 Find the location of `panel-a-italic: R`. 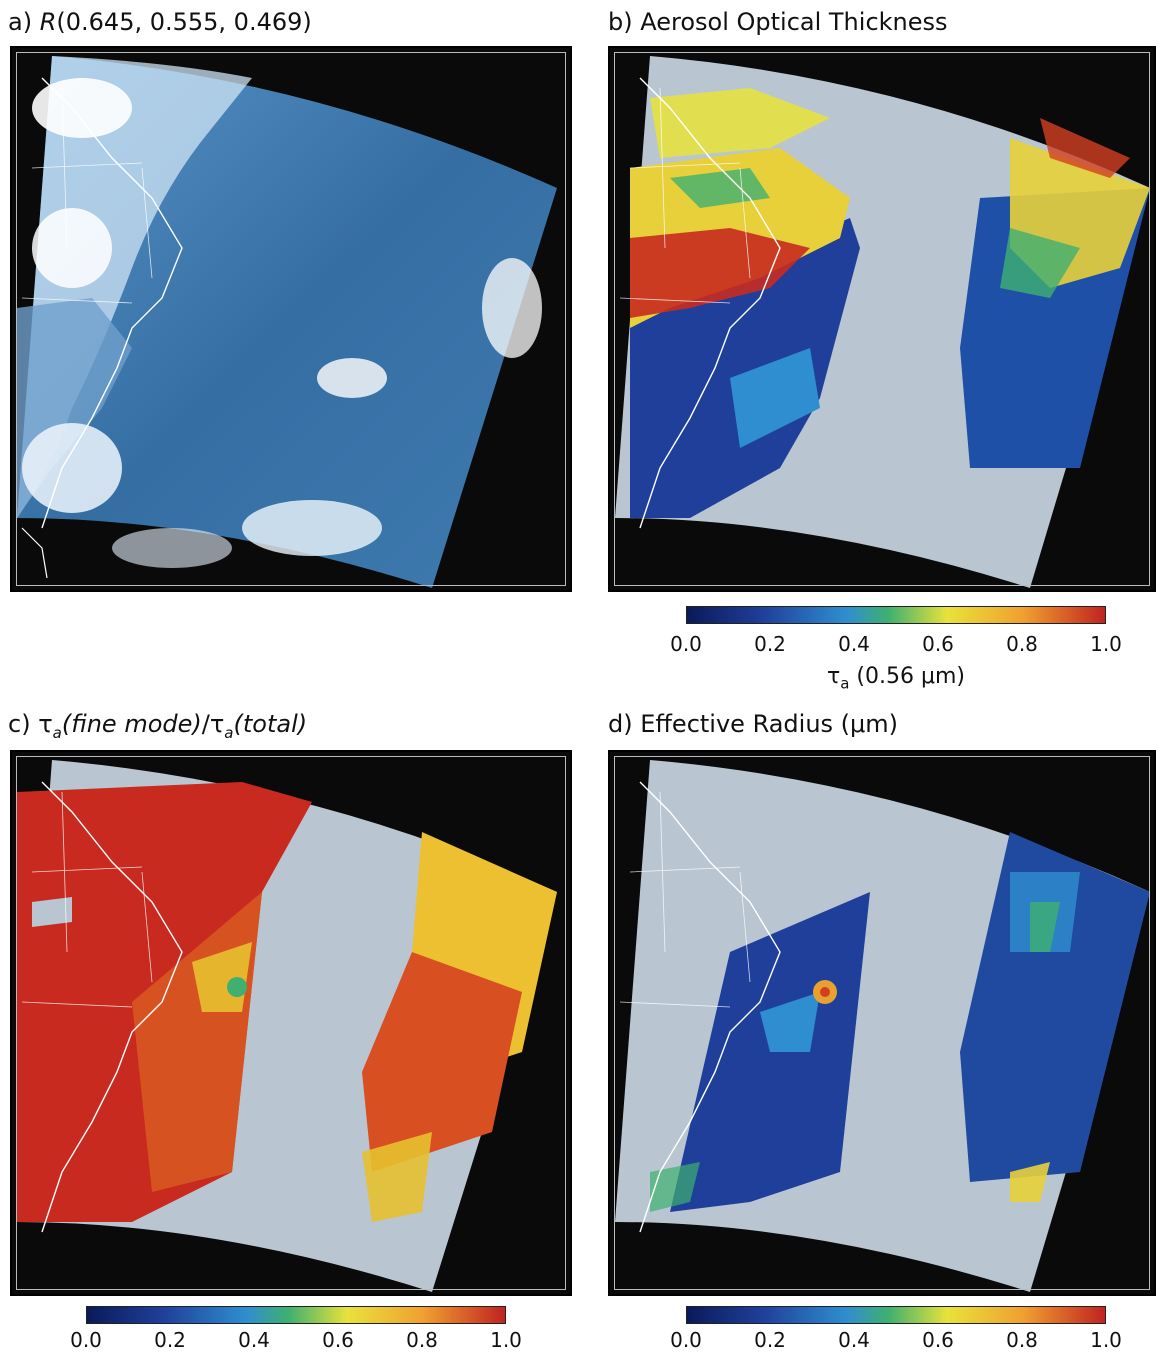

panel-a-italic: R is located at coordinates (48, 22).